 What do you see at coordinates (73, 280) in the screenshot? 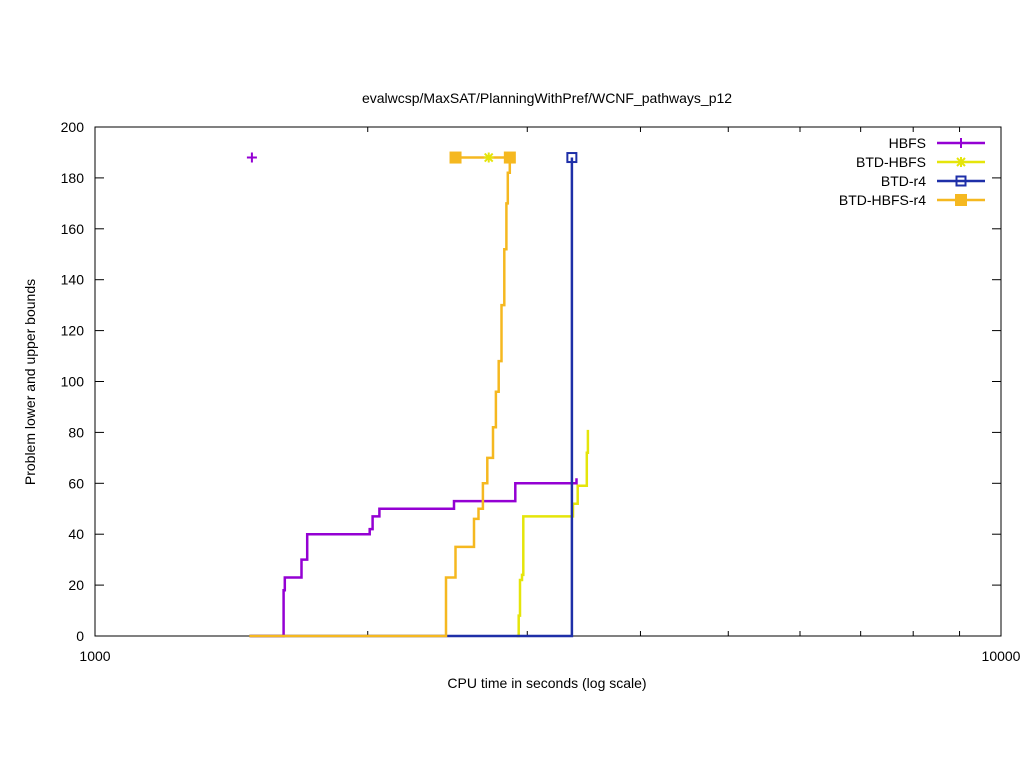
I see `y-tick-label: 140` at bounding box center [73, 280].